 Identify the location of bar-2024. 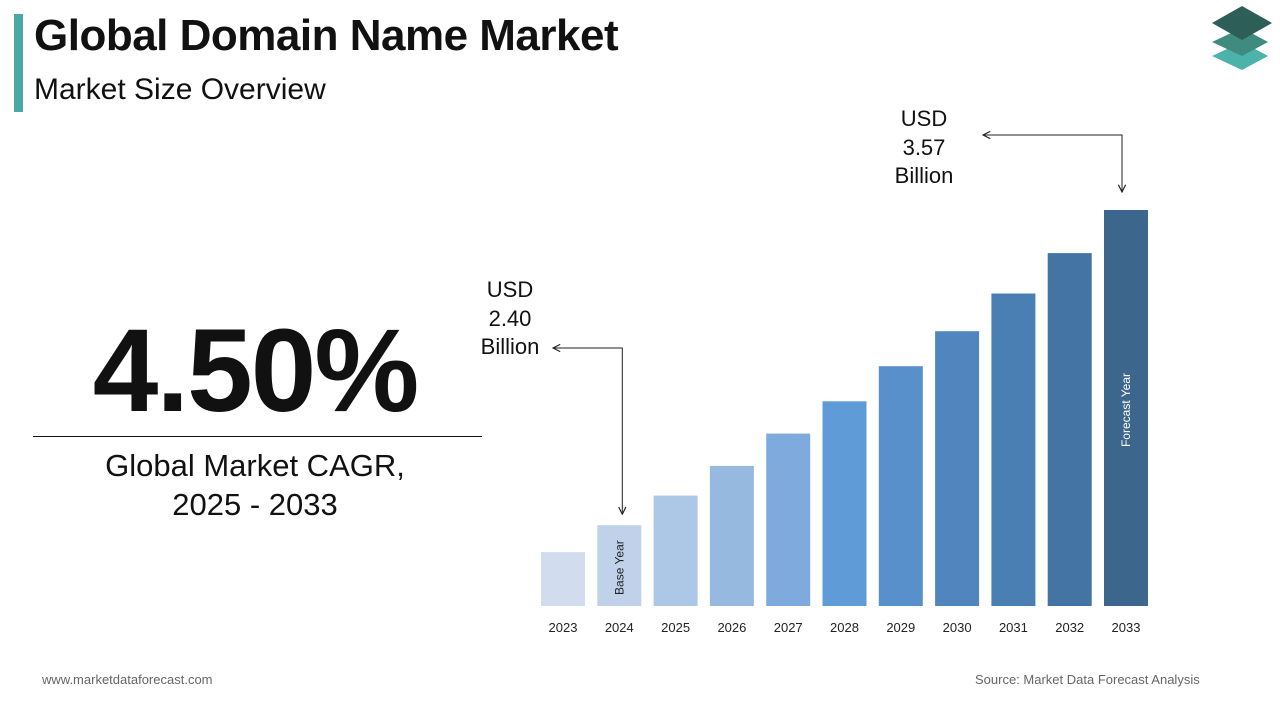
(619, 565).